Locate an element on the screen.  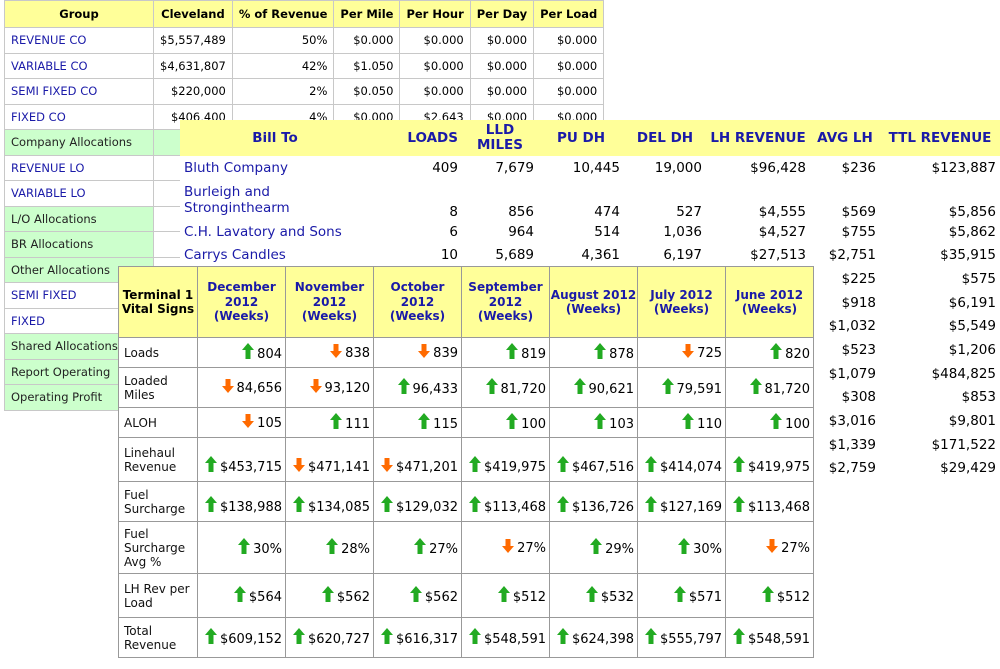
group-col-per-load: Per Load is located at coordinates (569, 14).